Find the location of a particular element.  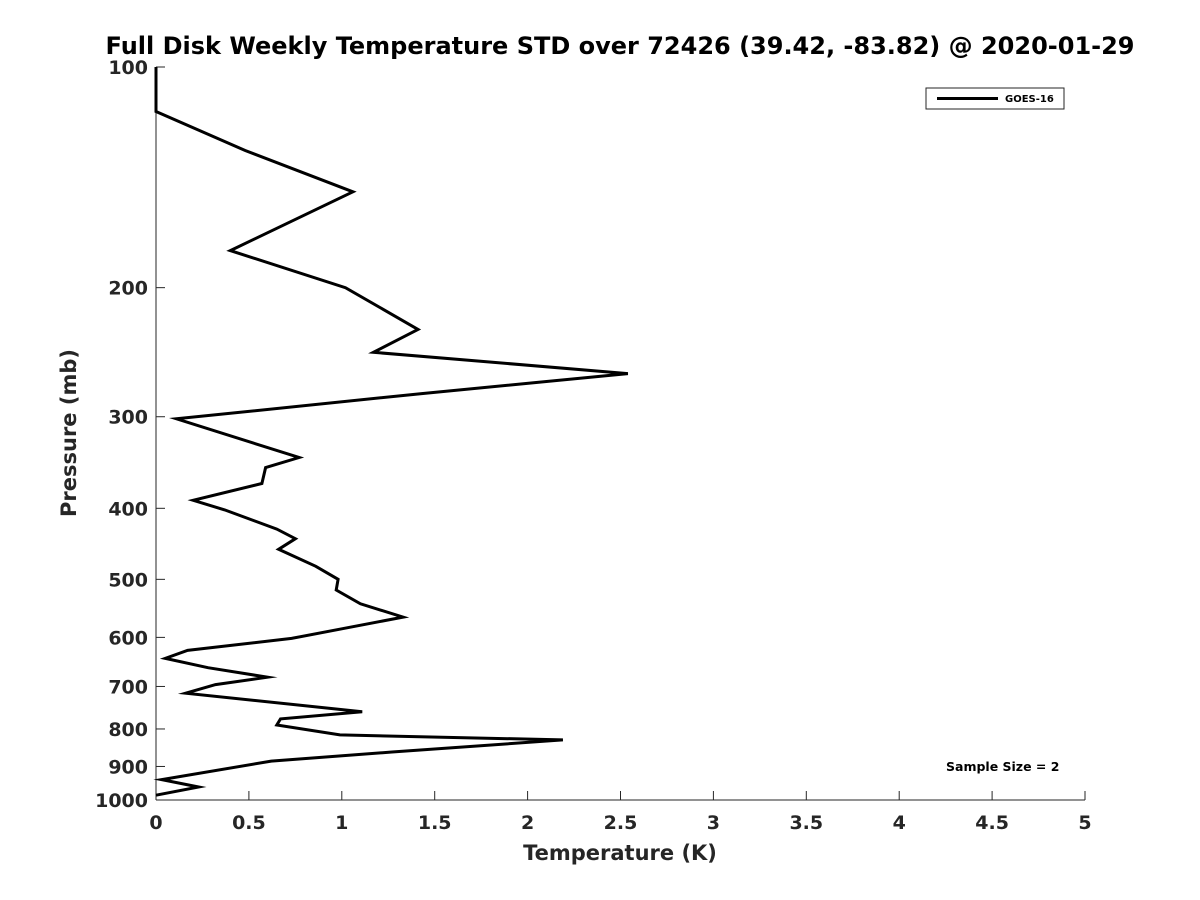

x-tick-label: 2.5 is located at coordinates (621, 823).